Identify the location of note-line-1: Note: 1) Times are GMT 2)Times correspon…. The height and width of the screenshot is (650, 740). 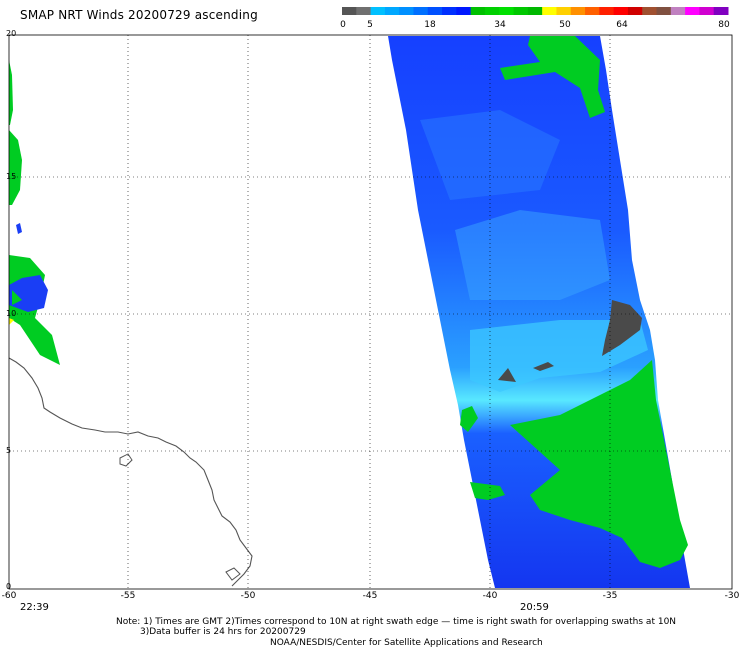
(396, 622).